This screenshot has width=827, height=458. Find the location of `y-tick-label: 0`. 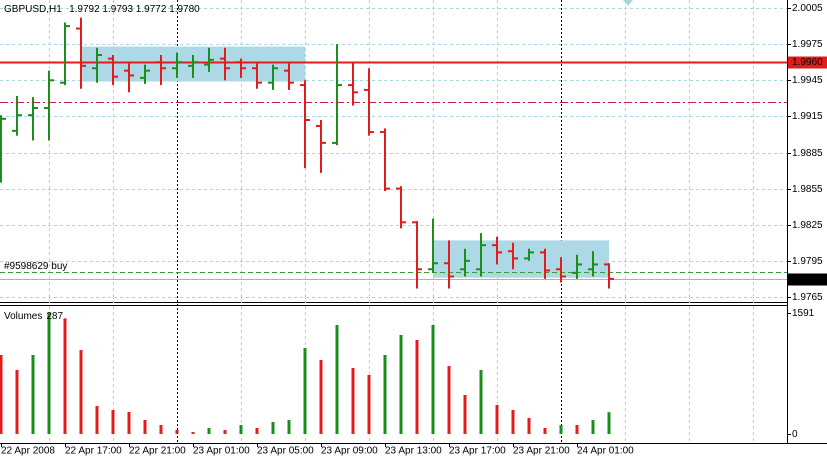

y-tick-label: 0 is located at coordinates (795, 434).